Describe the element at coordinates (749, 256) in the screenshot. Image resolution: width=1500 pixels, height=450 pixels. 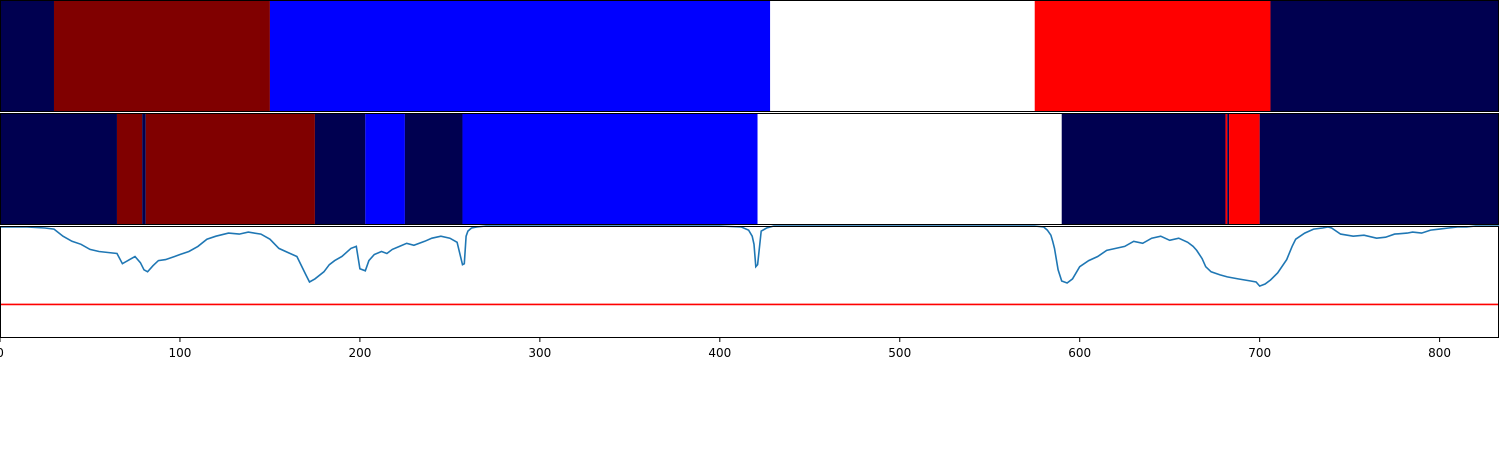
I see `probability-line` at that location.